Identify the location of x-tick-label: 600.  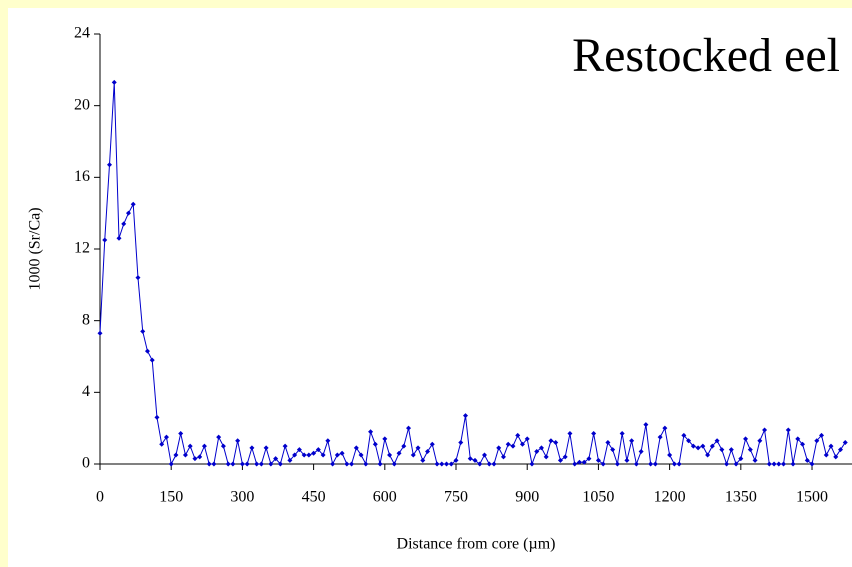
(385, 497).